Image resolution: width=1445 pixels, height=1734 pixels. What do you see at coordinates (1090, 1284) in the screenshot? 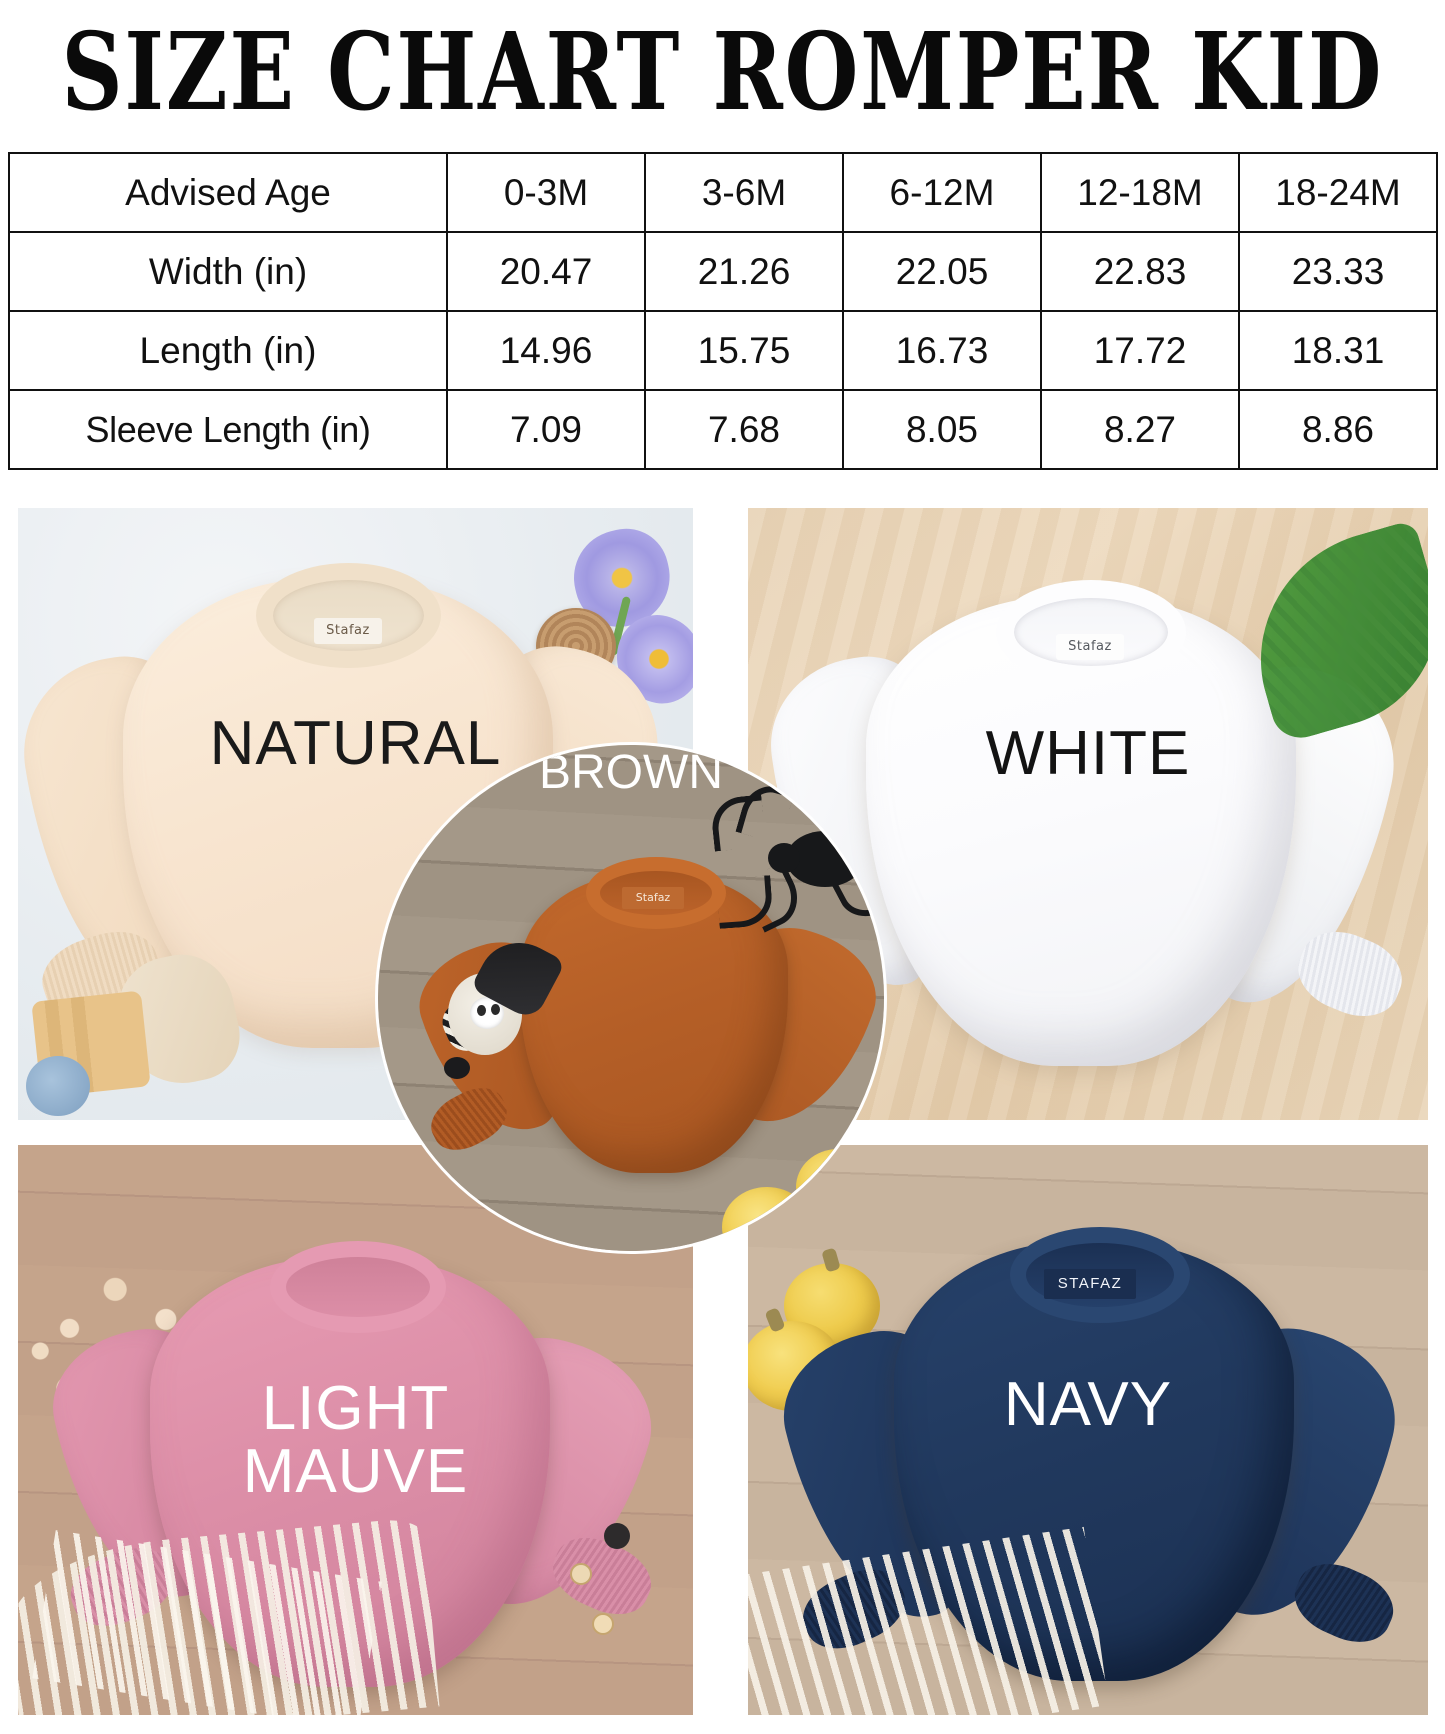
I see `brand-tag: STAFAZ` at bounding box center [1090, 1284].